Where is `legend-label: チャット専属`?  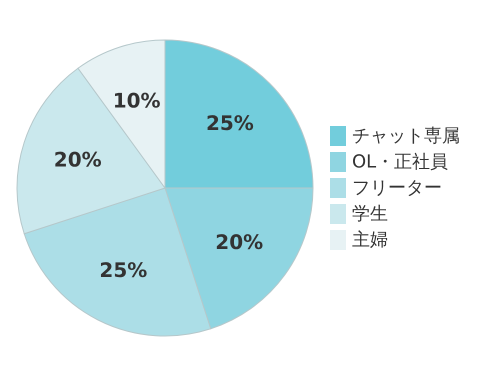 legend-label: チャット専属 is located at coordinates (406, 136).